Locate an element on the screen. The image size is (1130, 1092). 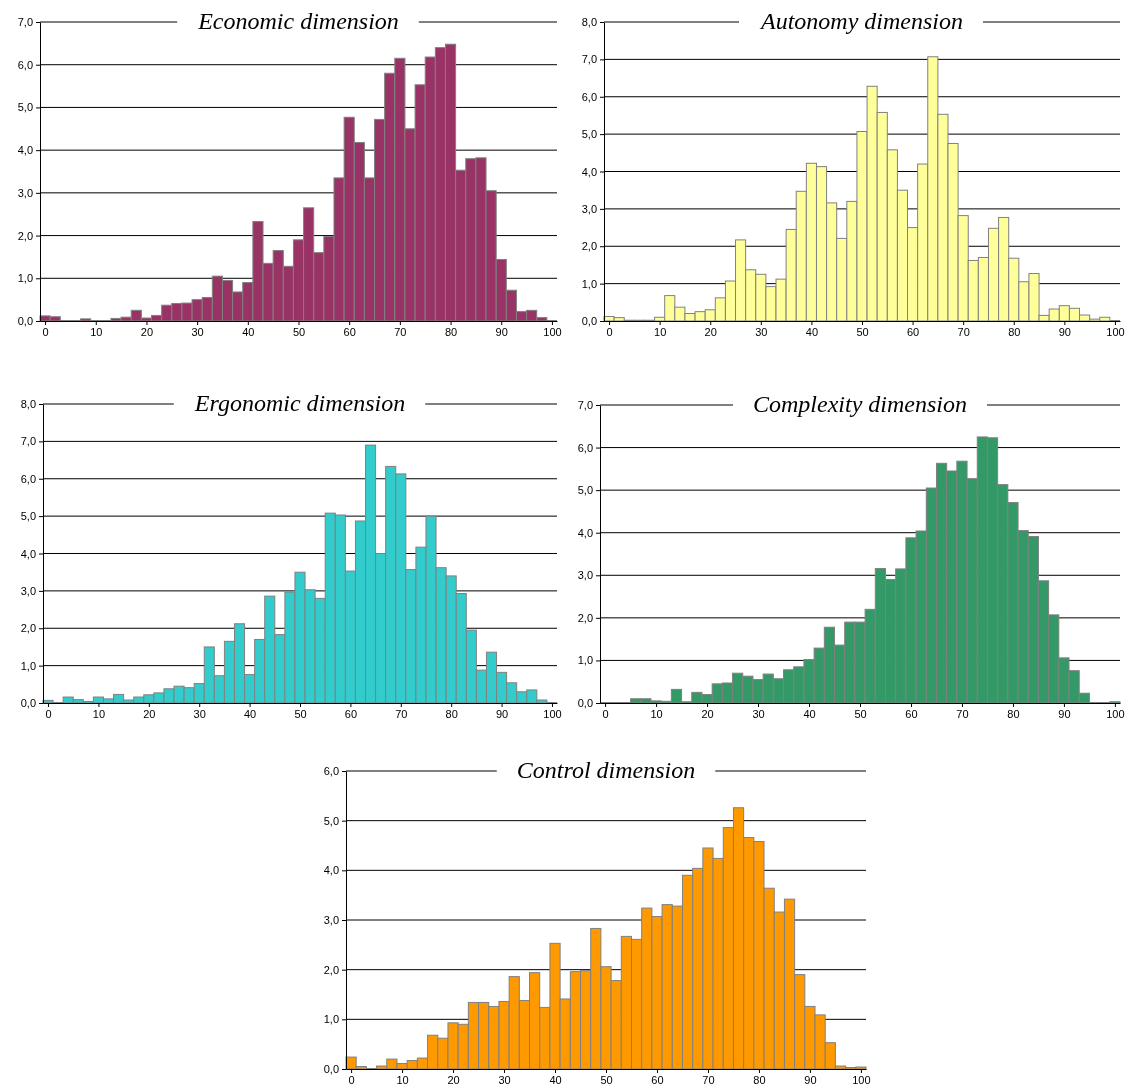
chart-title: Complexity dimension is located at coordinates (860, 404).